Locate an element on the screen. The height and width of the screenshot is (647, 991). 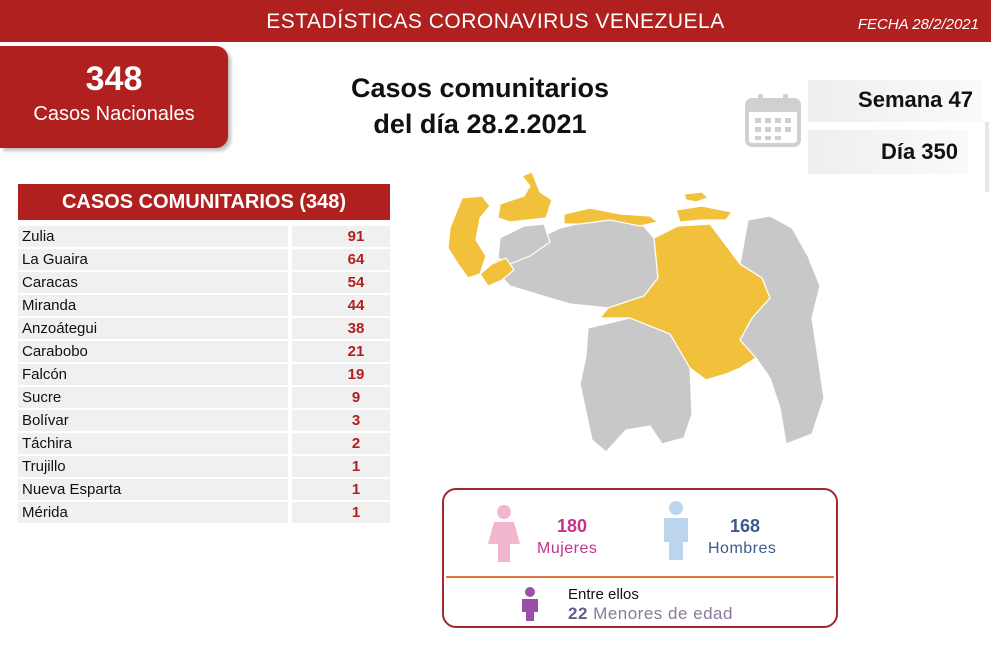
state-name: Táchira is located at coordinates (153, 443).